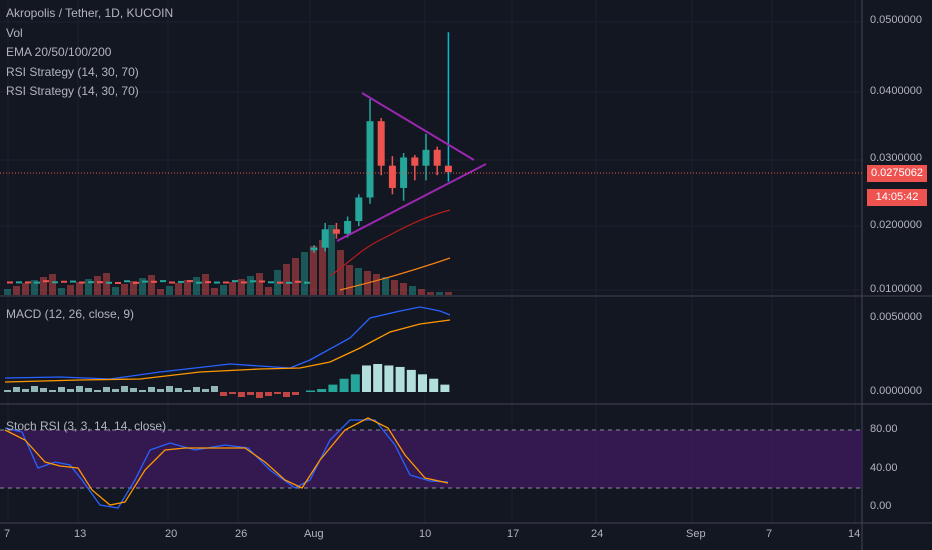 The height and width of the screenshot is (550, 932). I want to click on indicator-rsi-strategy-1: RSI Strategy (14, 30, 70), so click(89, 73).